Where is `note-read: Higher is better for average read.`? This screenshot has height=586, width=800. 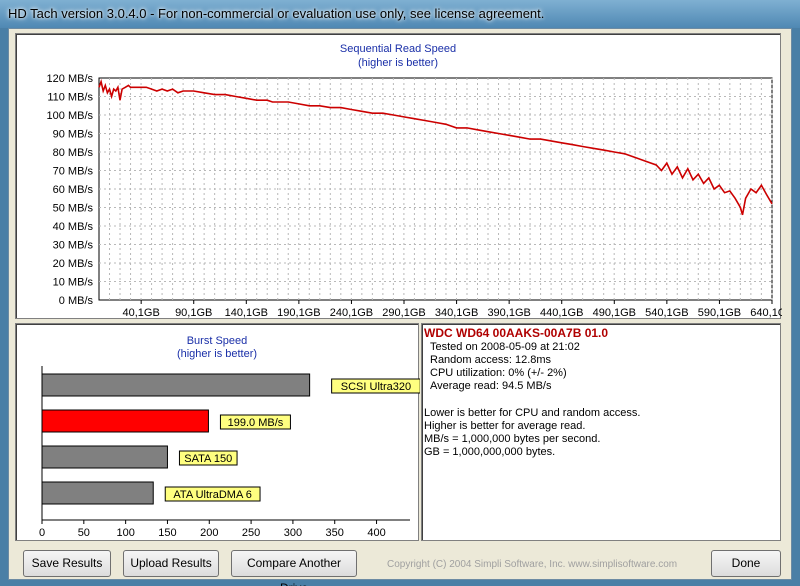
note-read: Higher is better for average read. is located at coordinates (505, 426).